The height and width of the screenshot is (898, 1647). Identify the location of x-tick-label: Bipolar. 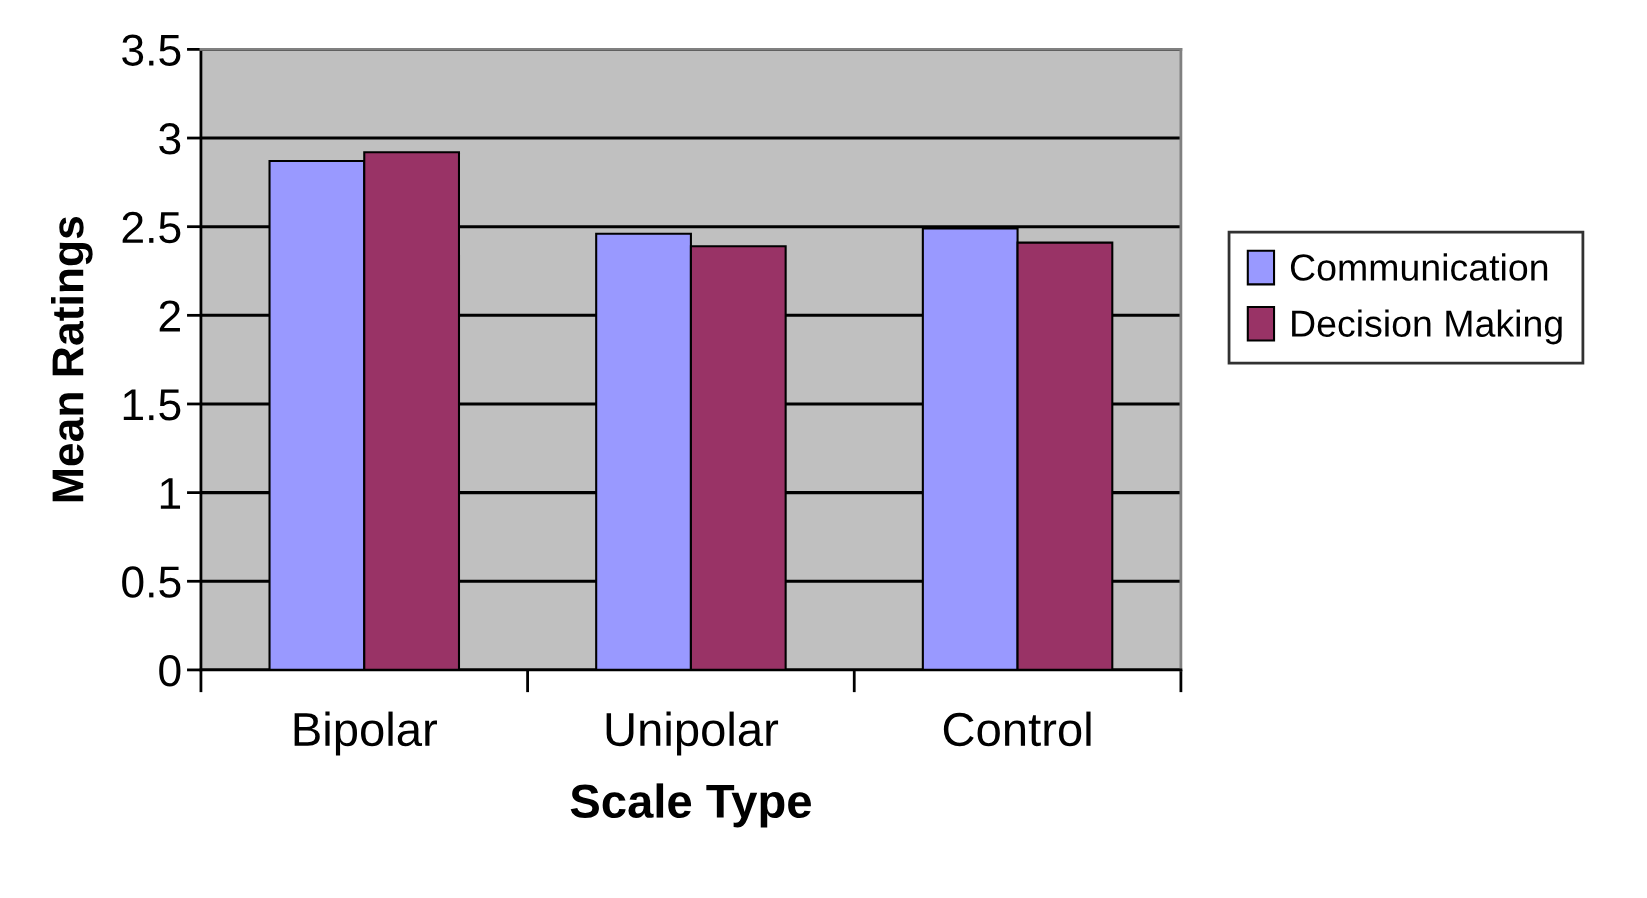
(365, 733).